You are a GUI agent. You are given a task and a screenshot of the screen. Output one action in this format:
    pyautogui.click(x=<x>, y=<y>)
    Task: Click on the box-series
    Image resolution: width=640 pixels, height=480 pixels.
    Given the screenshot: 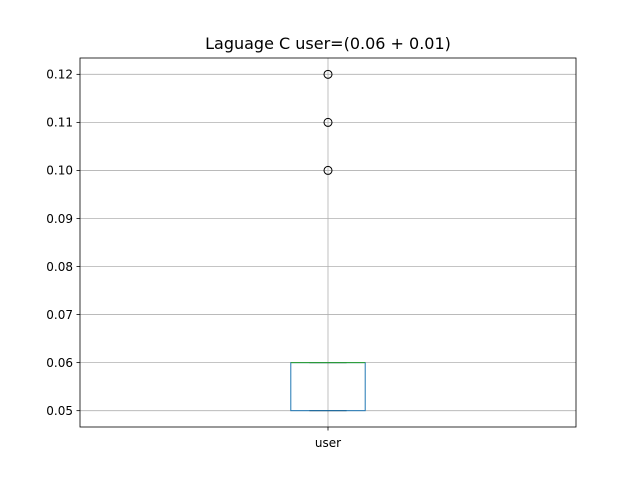 What is the action you would take?
    pyautogui.click(x=328, y=240)
    